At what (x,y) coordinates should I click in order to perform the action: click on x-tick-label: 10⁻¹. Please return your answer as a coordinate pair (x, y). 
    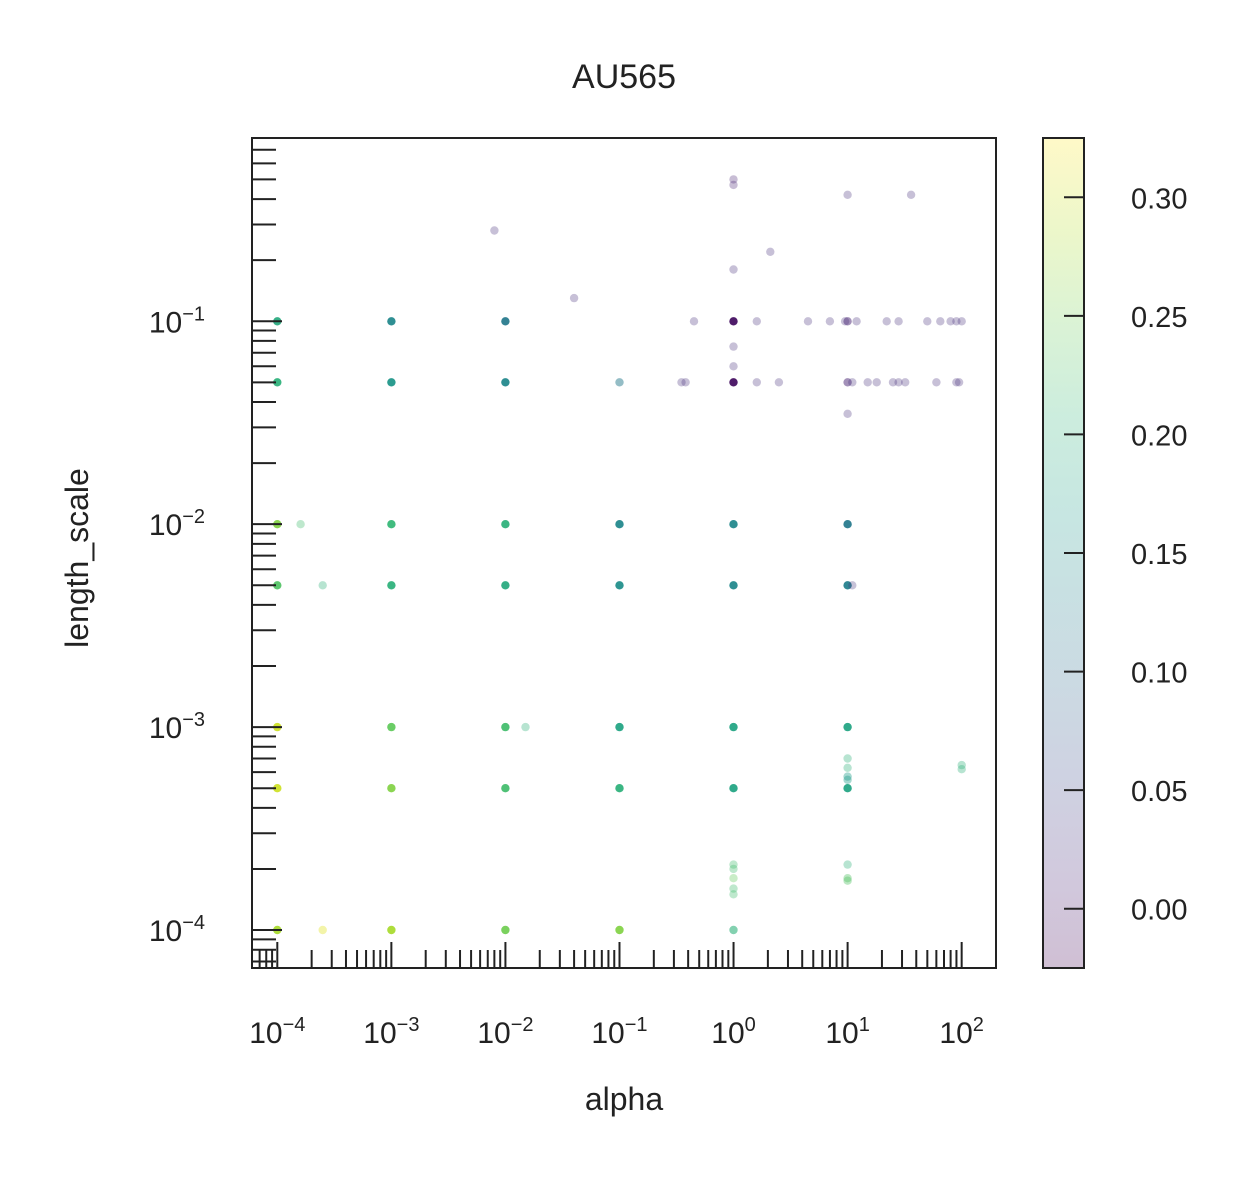
    Looking at the image, I should click on (619, 1032).